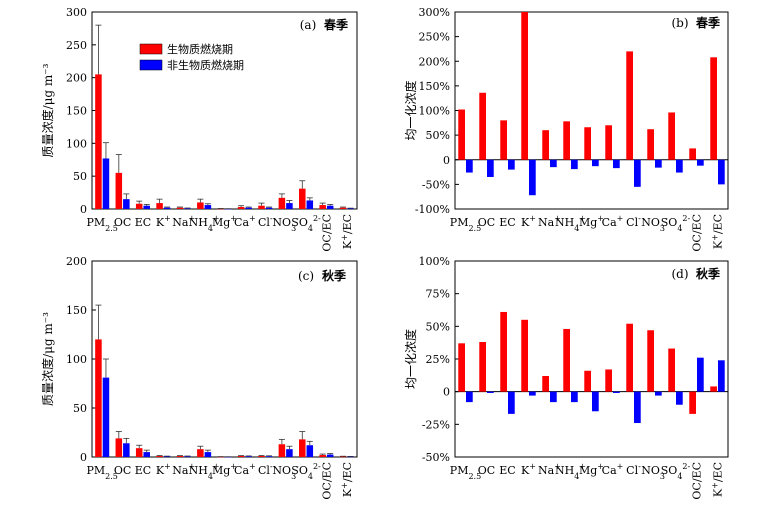 This screenshot has height=513, width=777. Describe the element at coordinates (438, 294) in the screenshot. I see `y-tick-label: 75%` at that location.